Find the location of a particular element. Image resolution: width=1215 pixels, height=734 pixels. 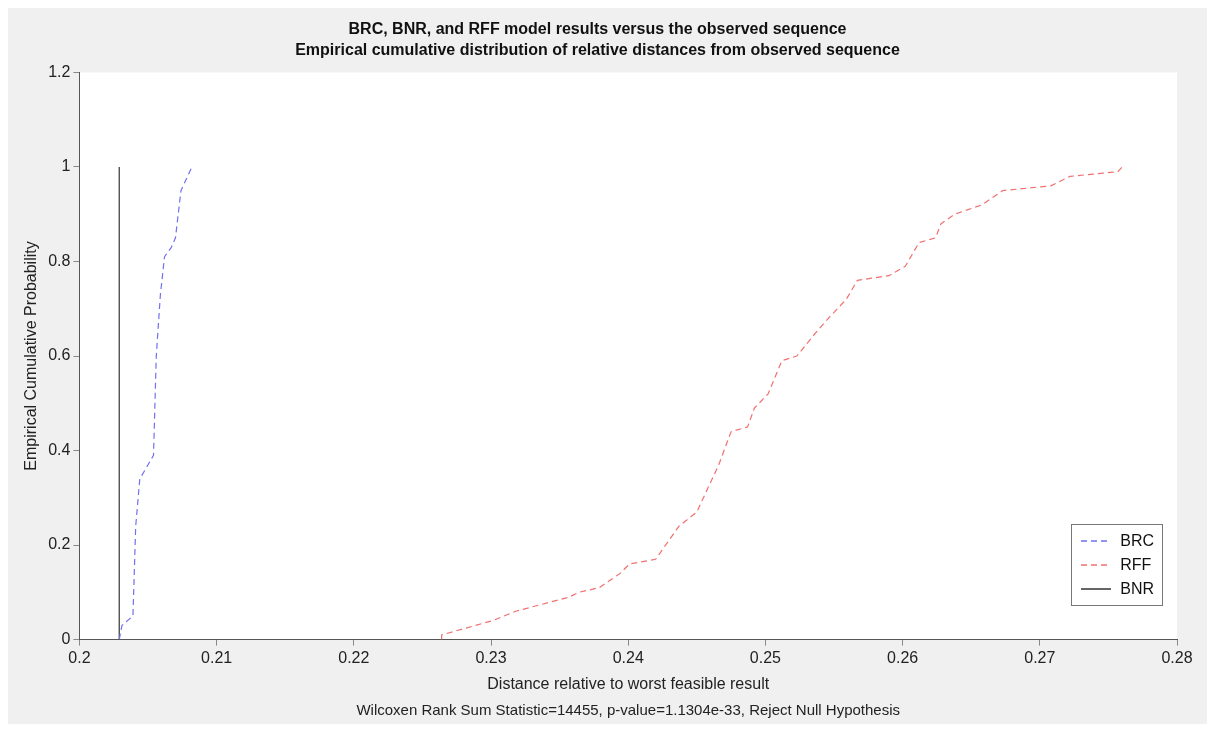

y-tick-label: 0.6 is located at coordinates (59, 355).